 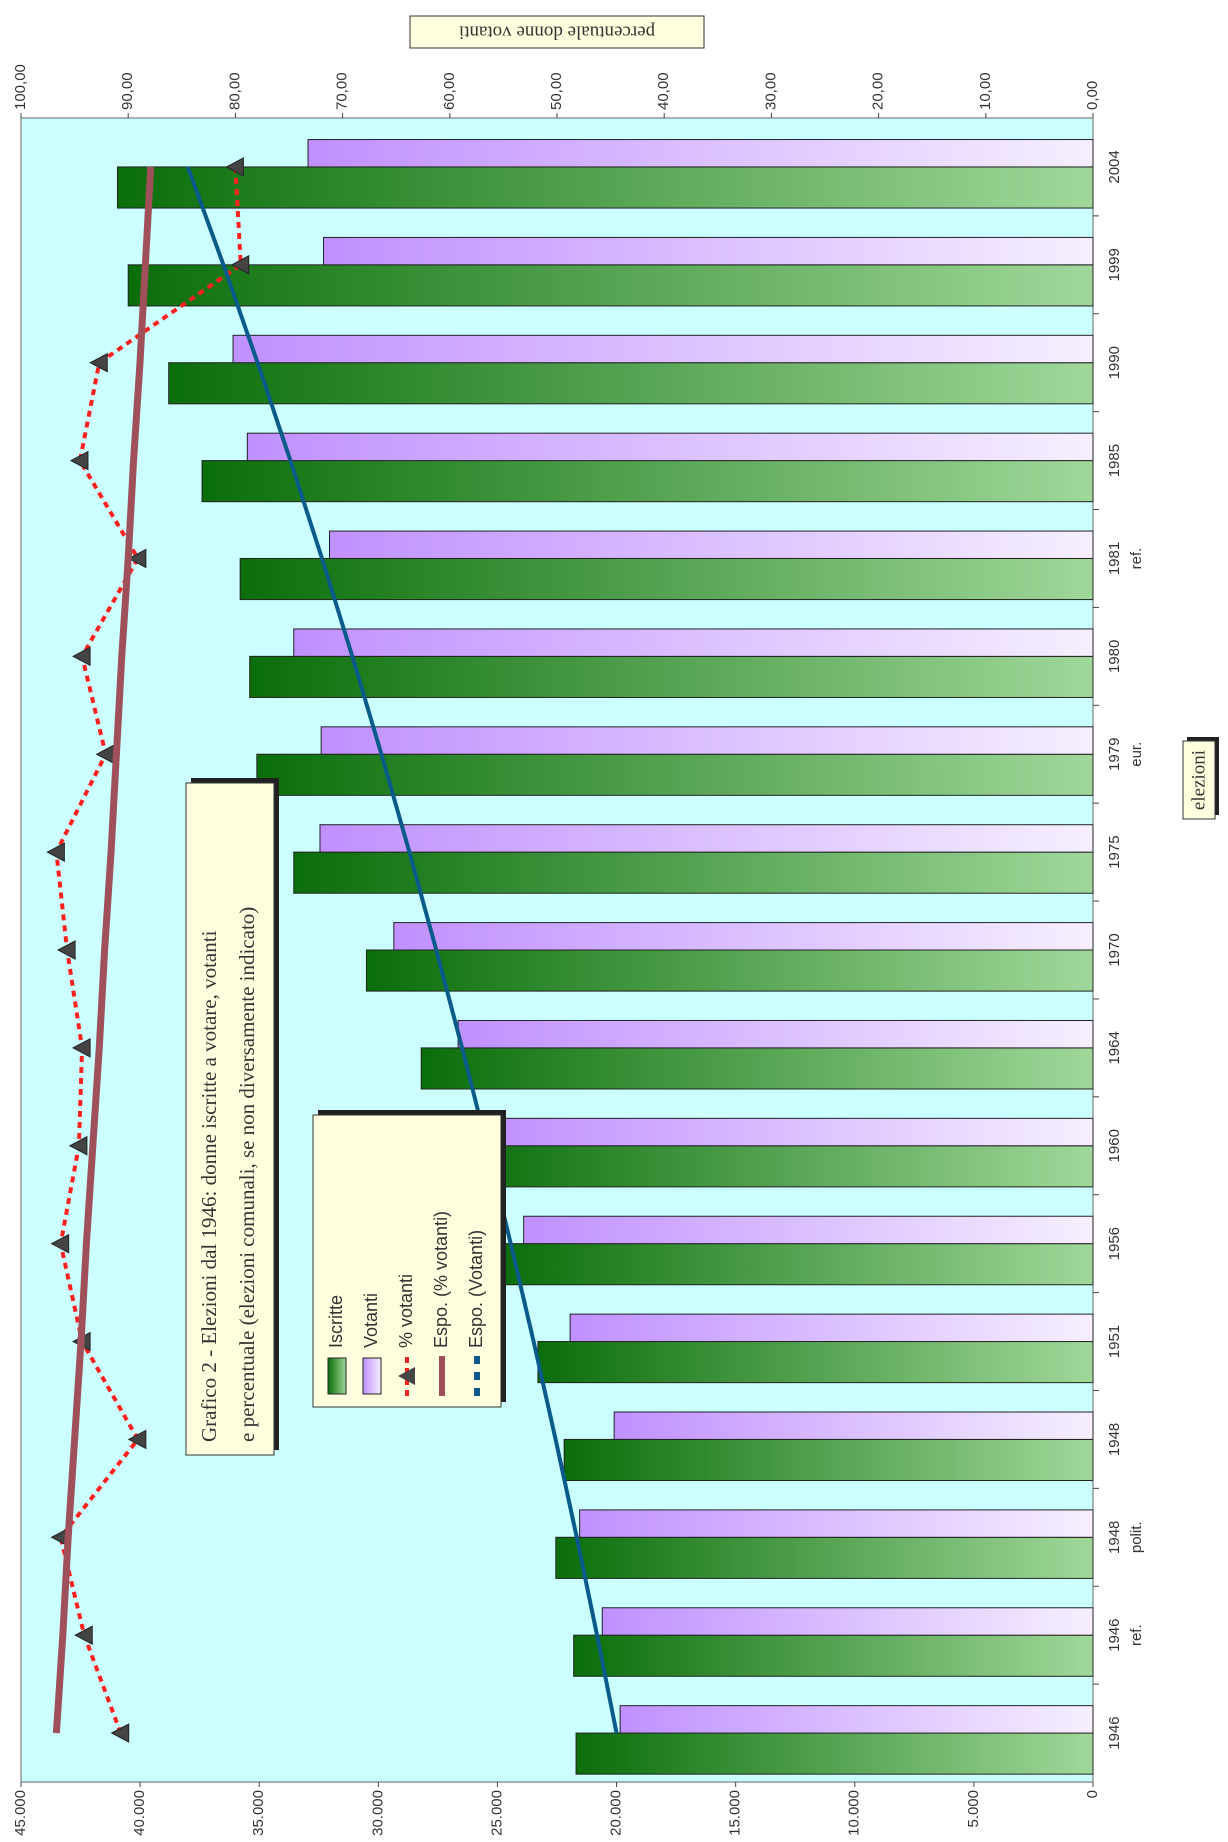 What do you see at coordinates (230, 1119) in the screenshot?
I see `title-box` at bounding box center [230, 1119].